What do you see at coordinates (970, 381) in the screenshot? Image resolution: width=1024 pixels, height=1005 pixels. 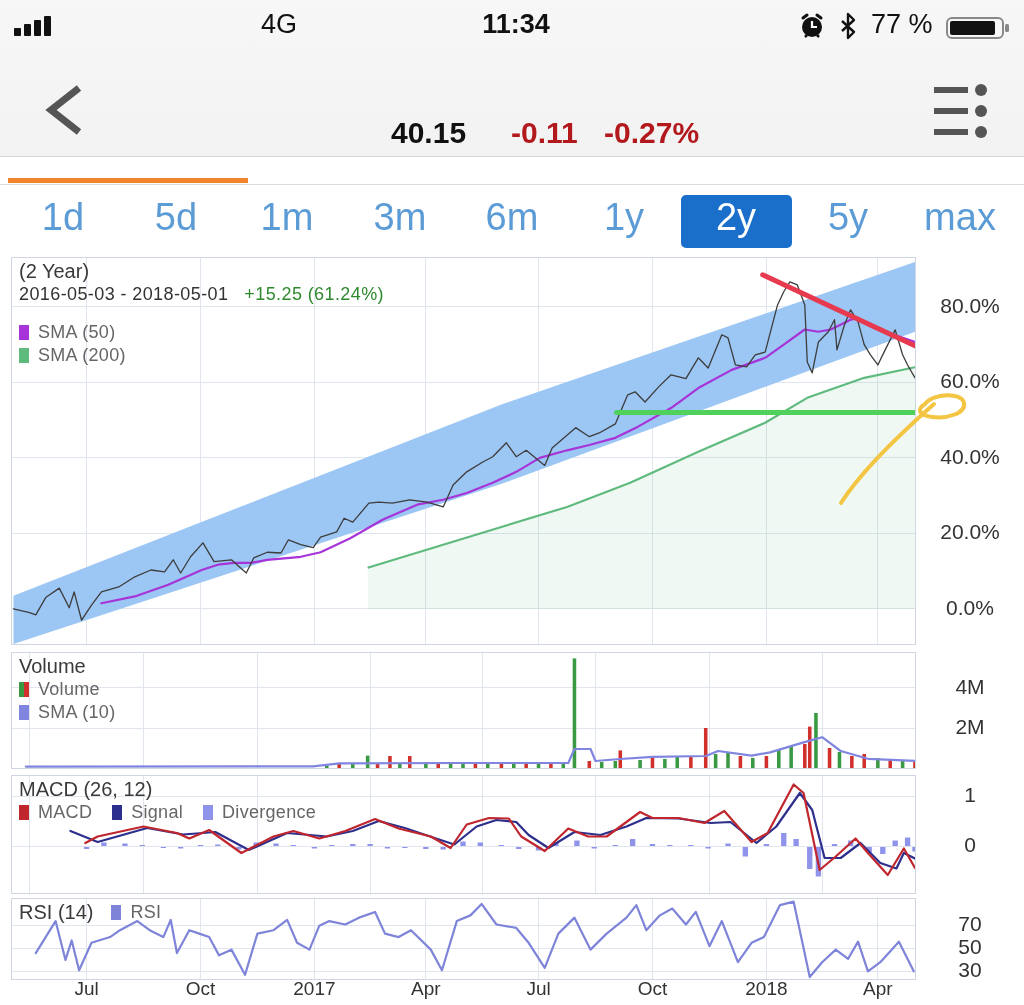 I see `y-tick-label: 60.0%` at bounding box center [970, 381].